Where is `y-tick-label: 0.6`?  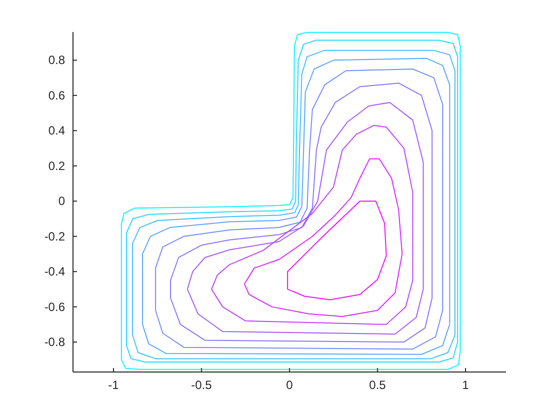 y-tick-label: 0.6 is located at coordinates (57, 95).